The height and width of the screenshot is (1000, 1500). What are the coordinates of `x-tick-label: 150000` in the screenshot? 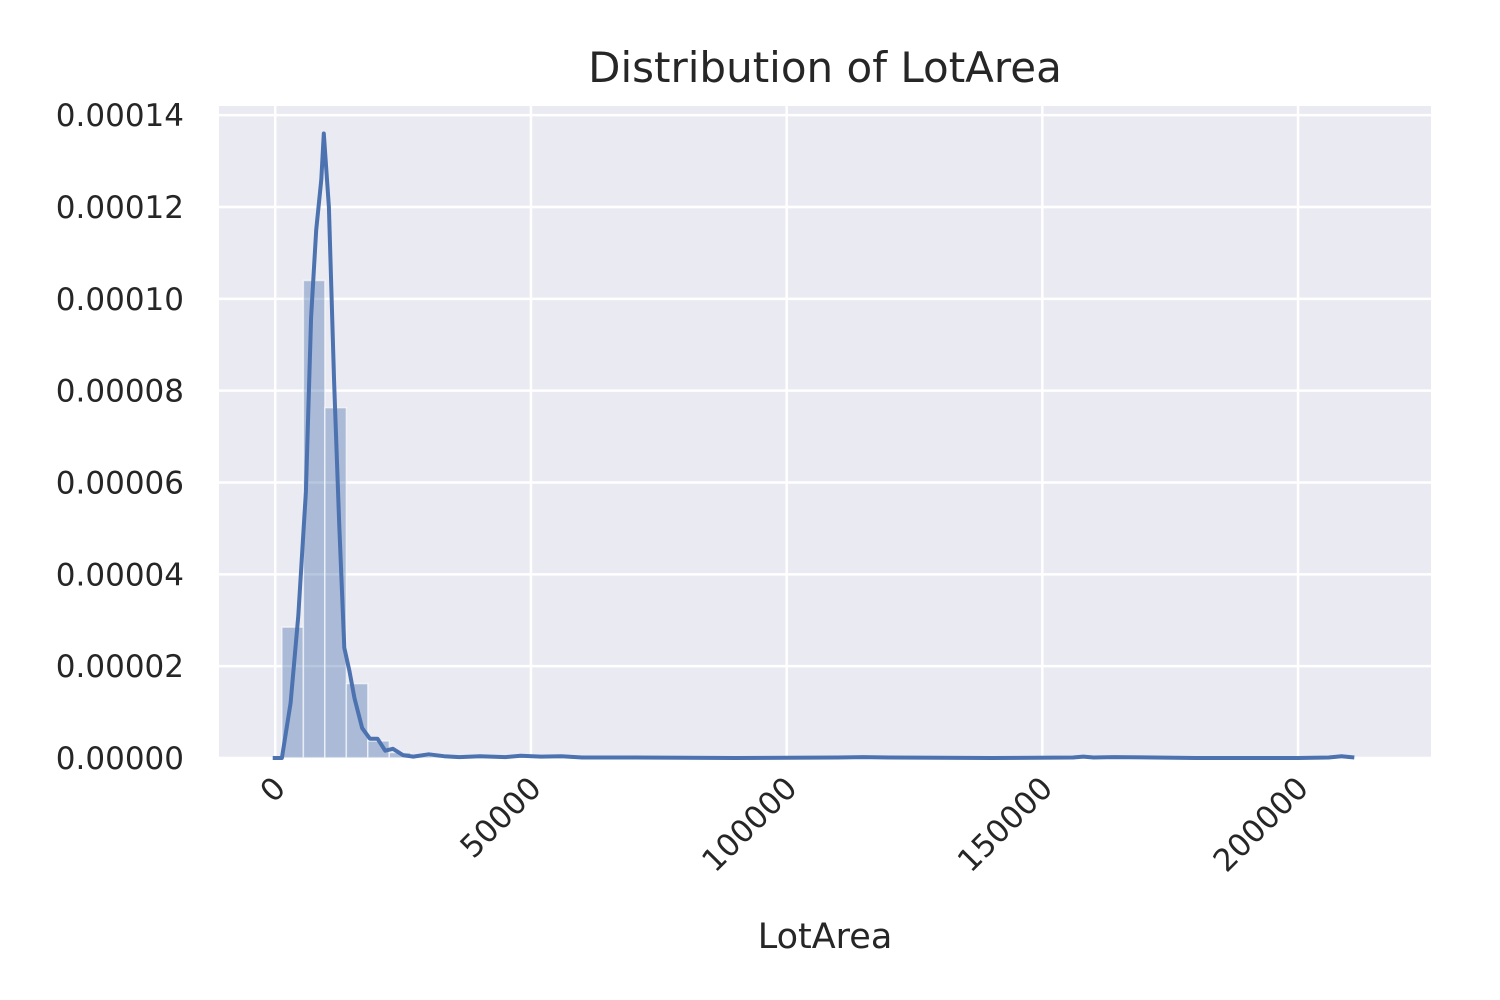 It's located at (1005, 824).